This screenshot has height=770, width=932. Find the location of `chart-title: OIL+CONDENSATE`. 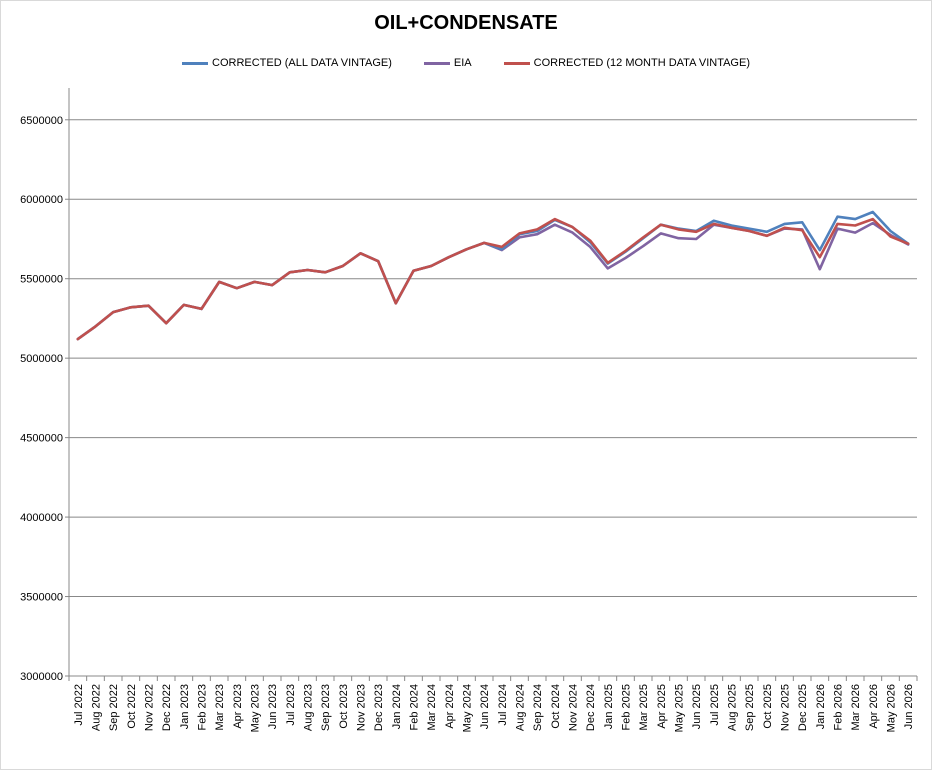

chart-title: OIL+CONDENSATE is located at coordinates (466, 23).